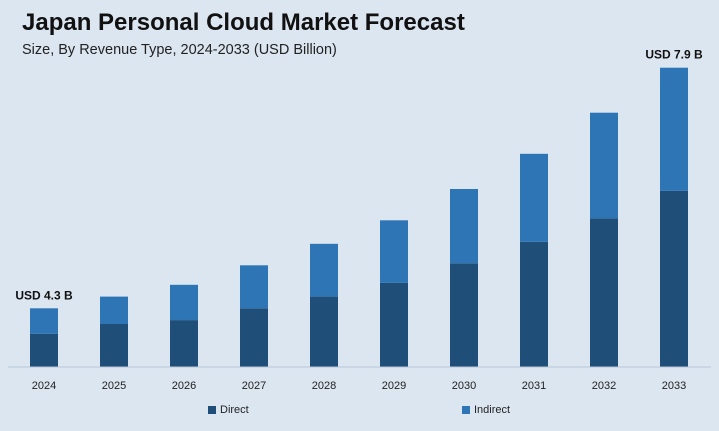 The image size is (719, 431). I want to click on bar-indirect-2030, so click(464, 226).